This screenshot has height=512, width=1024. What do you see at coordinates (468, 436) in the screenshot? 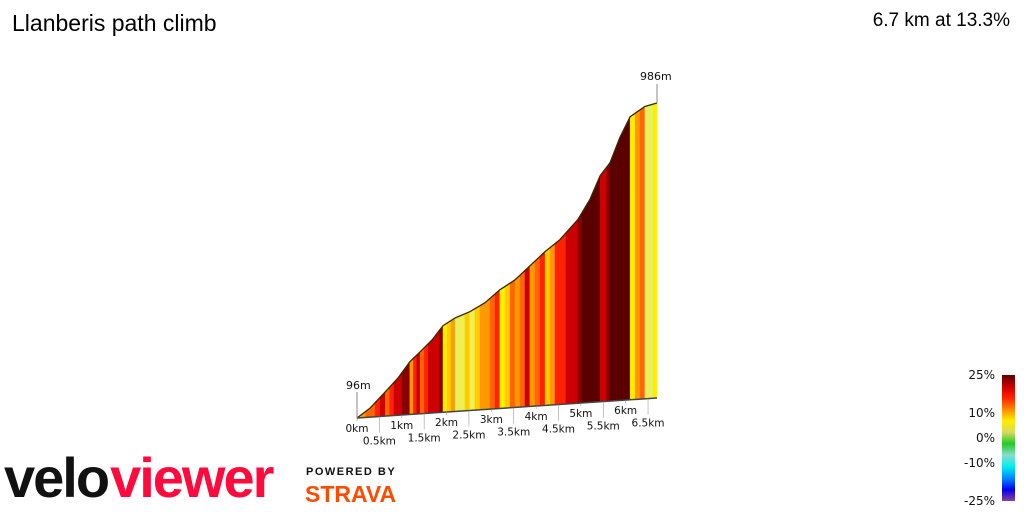
I see `x-tick-label: 2.5km` at bounding box center [468, 436].